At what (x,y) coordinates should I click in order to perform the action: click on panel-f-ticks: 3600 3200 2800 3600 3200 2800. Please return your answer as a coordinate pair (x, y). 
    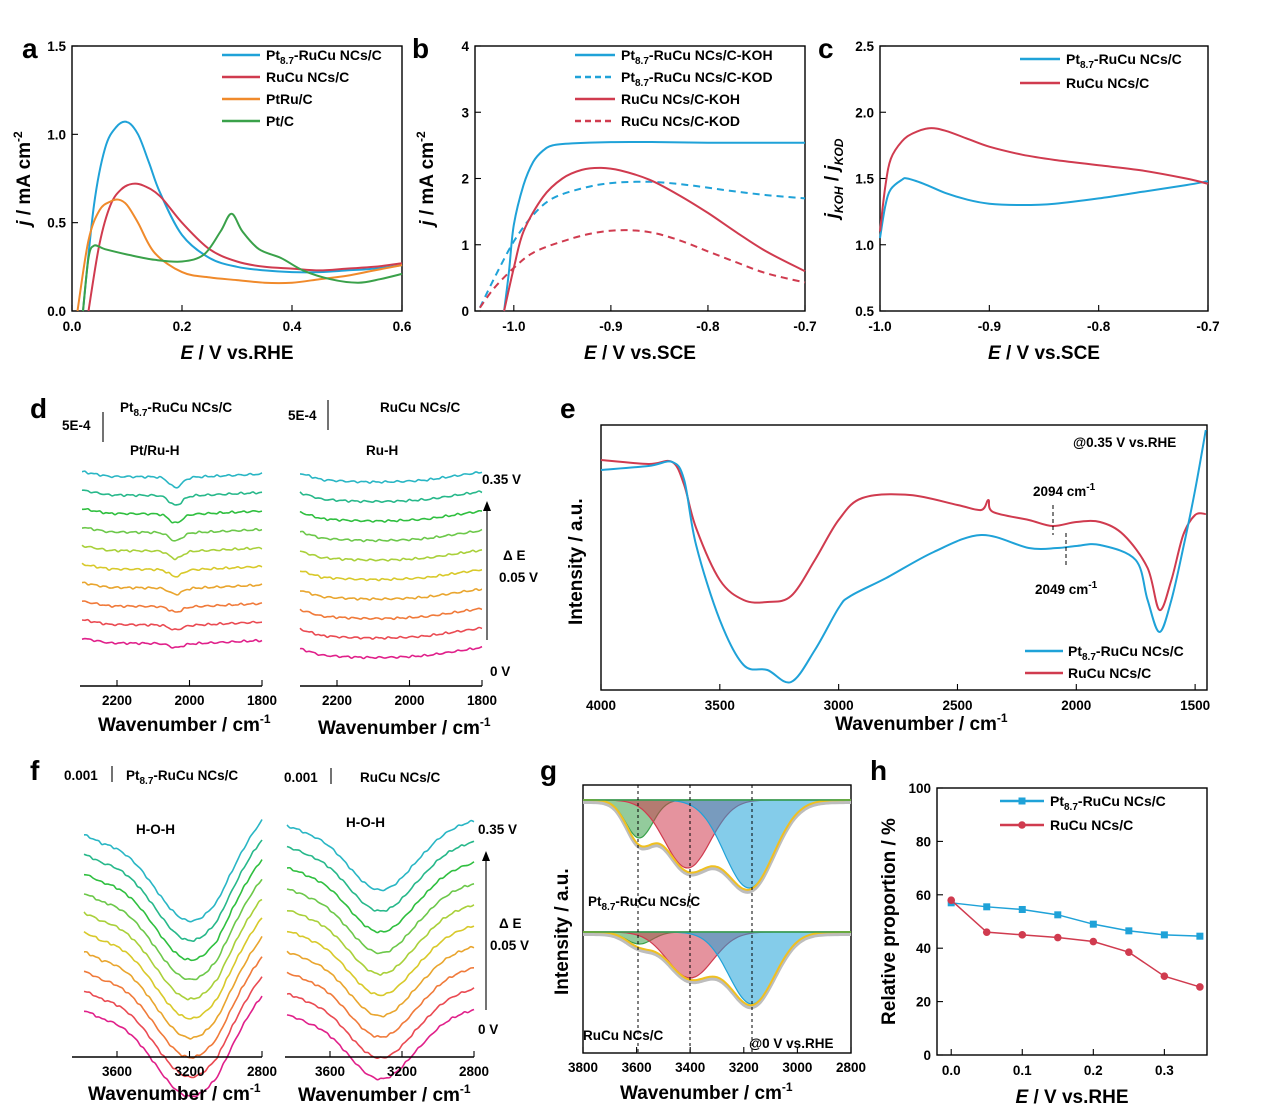
    Looking at the image, I should click on (295, 1065).